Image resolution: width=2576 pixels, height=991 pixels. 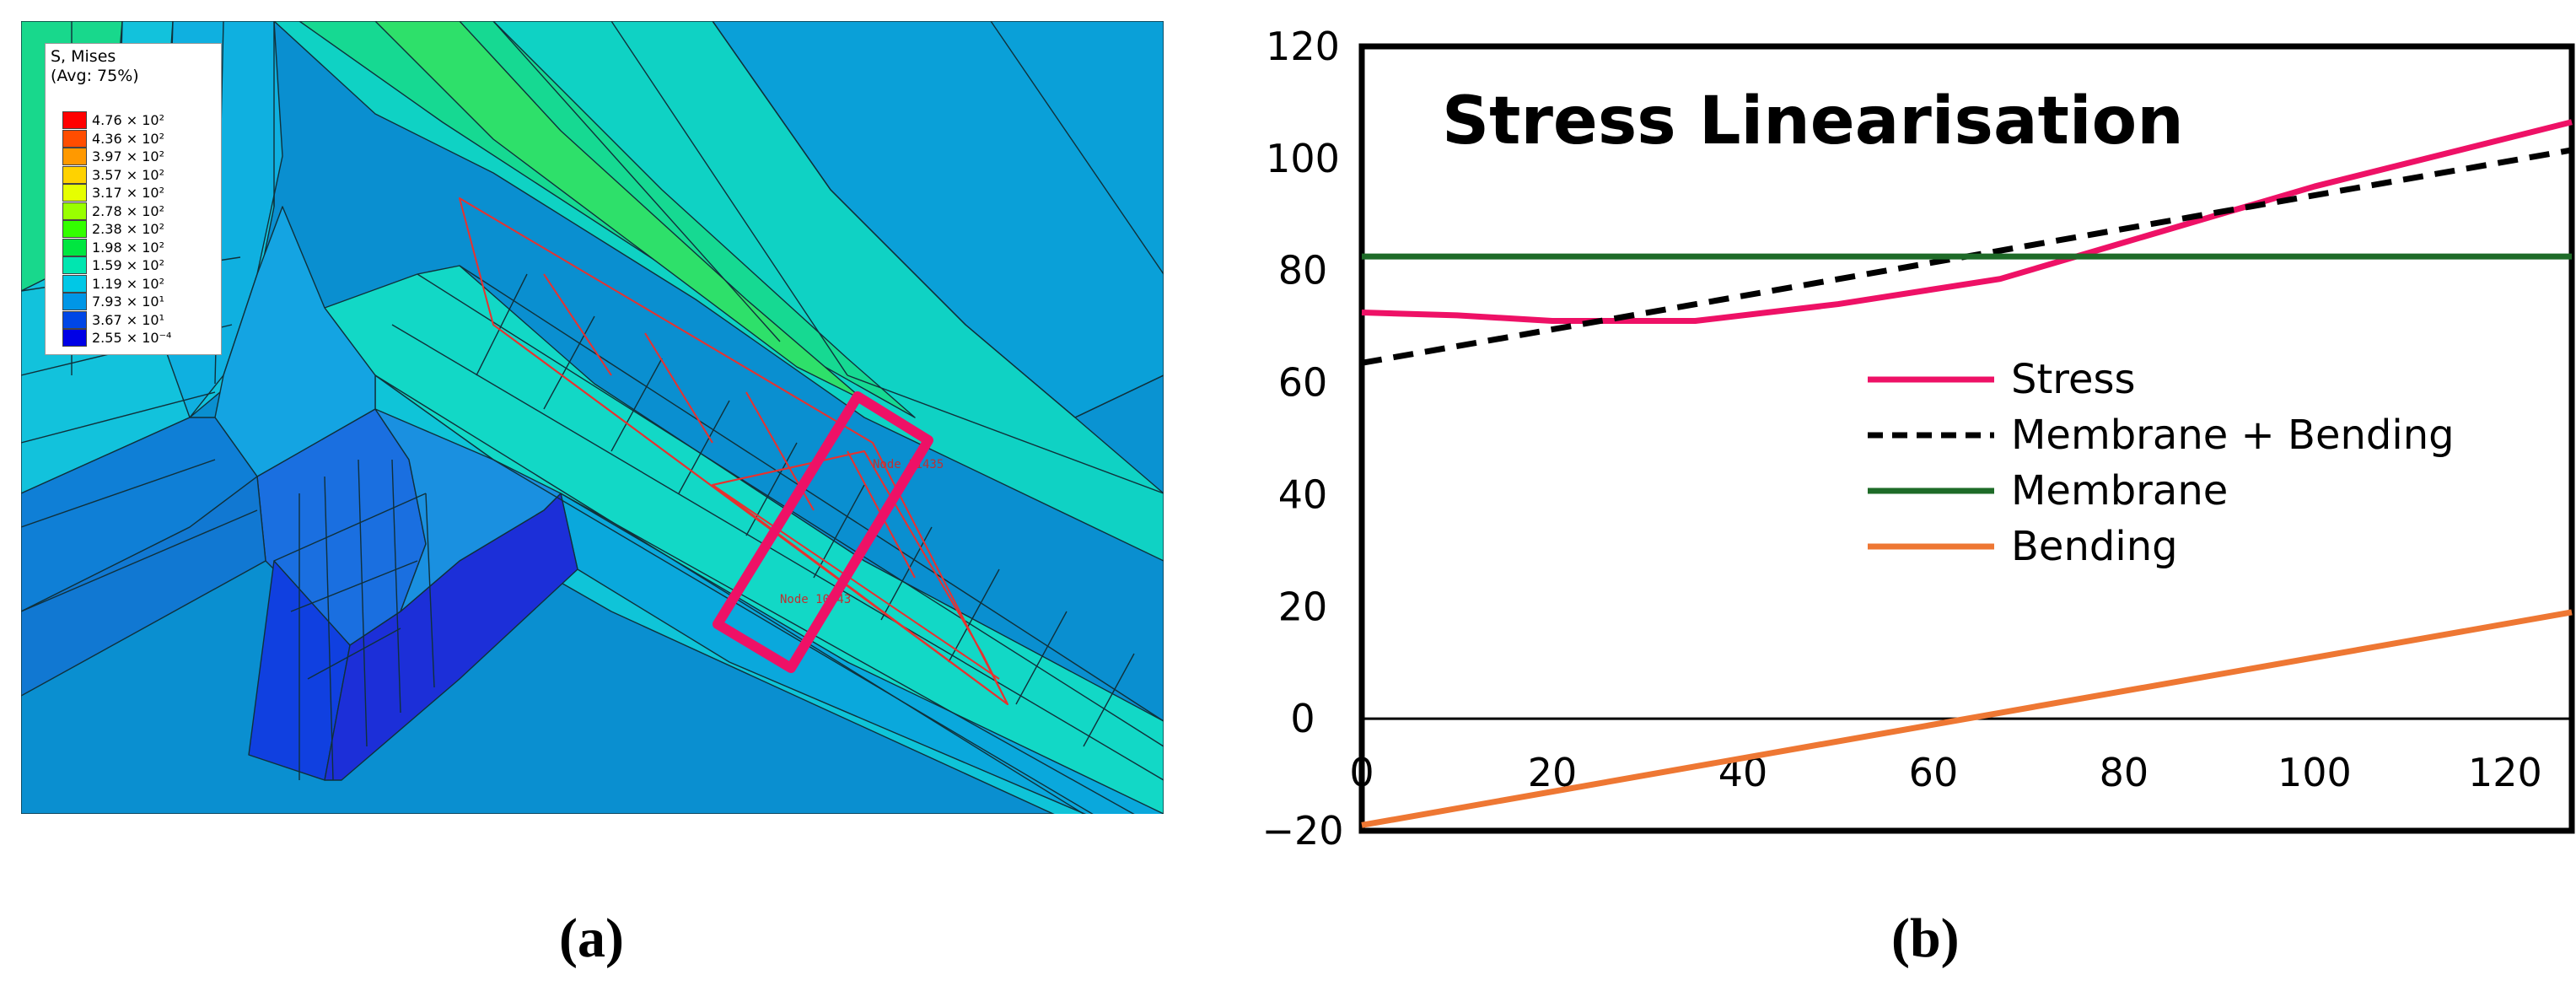 I want to click on caption-b: (b), so click(x=1926, y=938).